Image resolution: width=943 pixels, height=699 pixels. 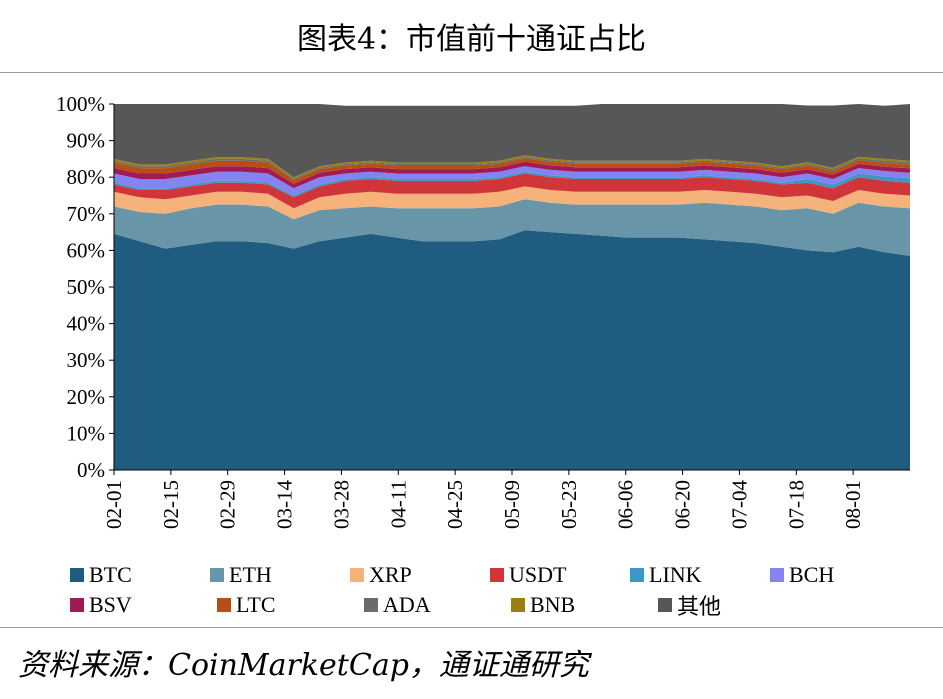 What do you see at coordinates (86, 177) in the screenshot?
I see `y-tick-label: 80%` at bounding box center [86, 177].